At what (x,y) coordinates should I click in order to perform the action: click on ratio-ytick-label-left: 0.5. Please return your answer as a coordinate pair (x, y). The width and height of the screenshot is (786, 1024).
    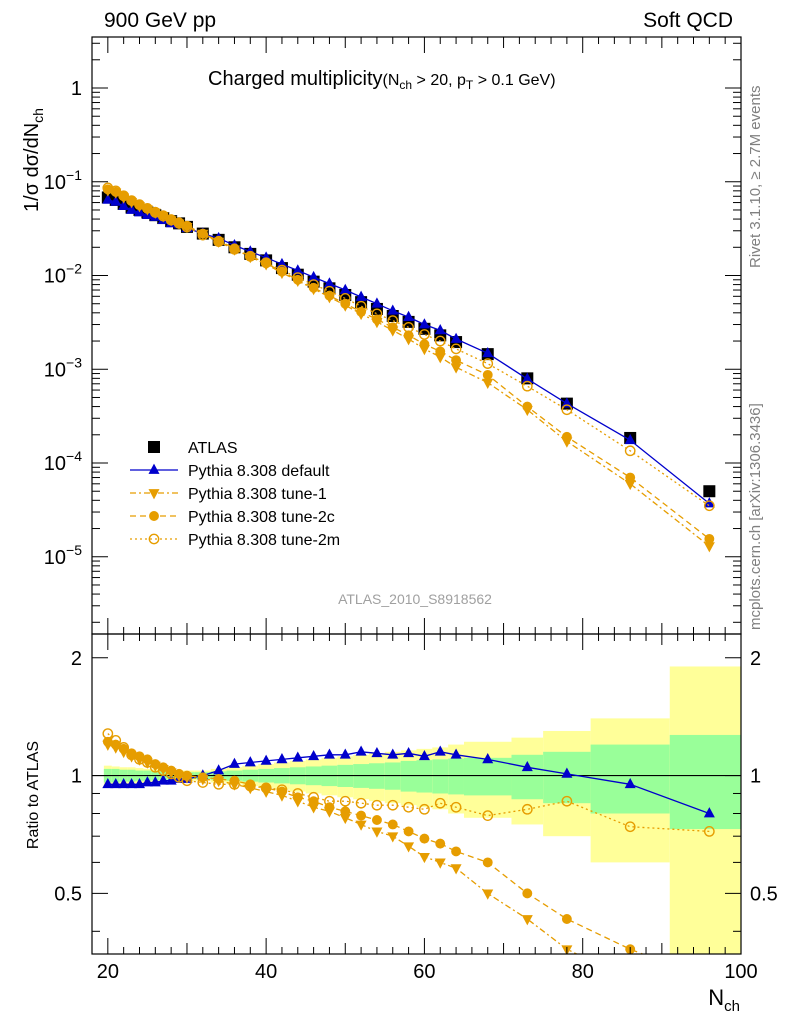
    Looking at the image, I should click on (68, 894).